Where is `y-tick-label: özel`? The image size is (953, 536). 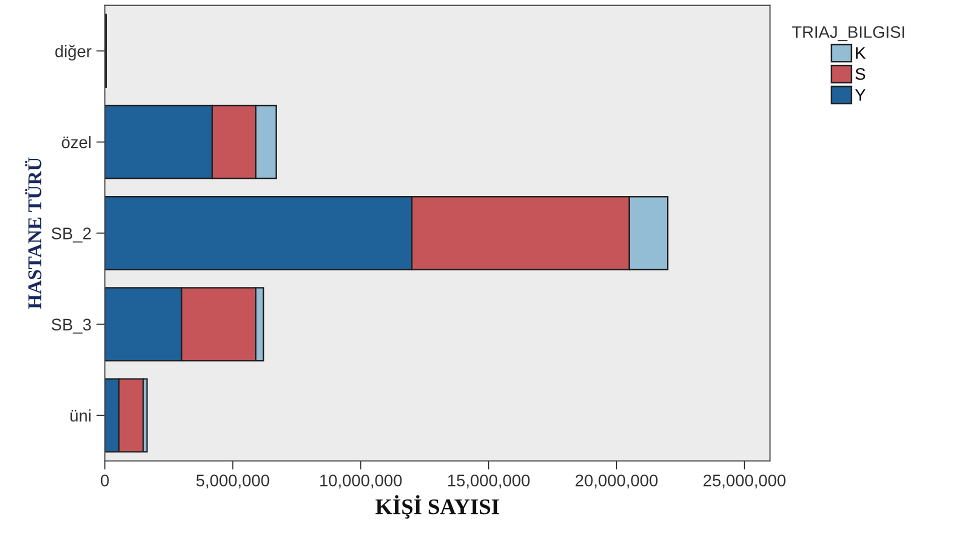 y-tick-label: özel is located at coordinates (76, 142).